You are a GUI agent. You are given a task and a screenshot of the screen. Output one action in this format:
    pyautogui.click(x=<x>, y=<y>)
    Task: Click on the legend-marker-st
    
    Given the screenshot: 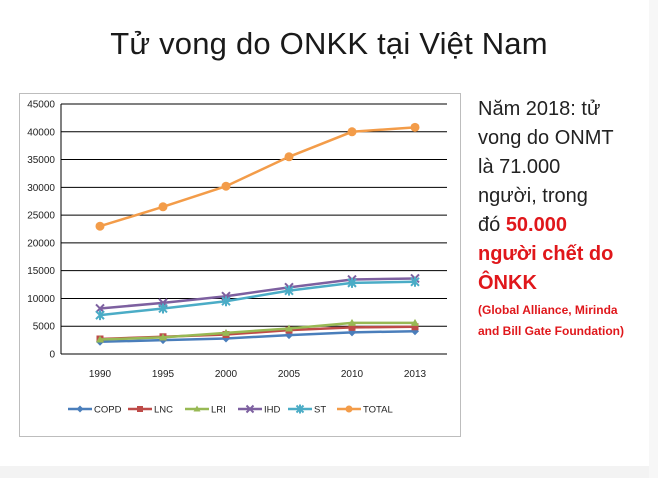 What is the action you would take?
    pyautogui.click(x=300, y=409)
    